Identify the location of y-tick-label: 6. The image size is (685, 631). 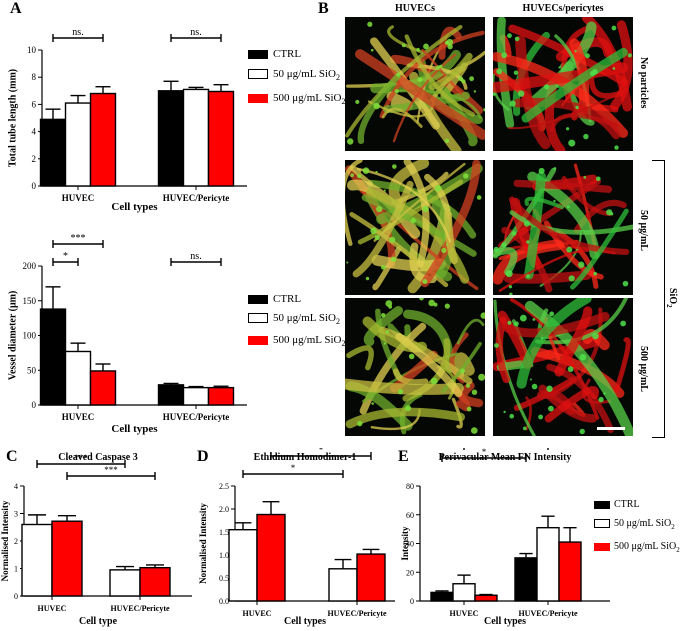
(34, 104).